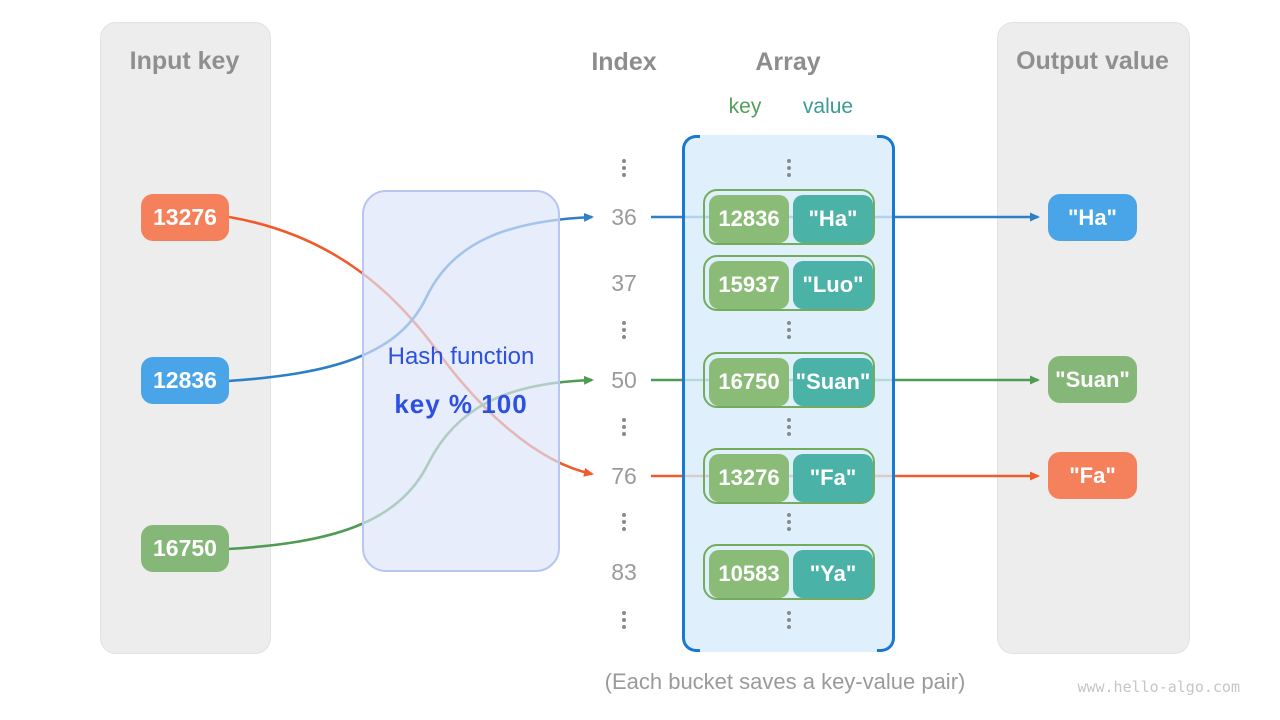  I want to click on bucket-key: 12836, so click(749, 219).